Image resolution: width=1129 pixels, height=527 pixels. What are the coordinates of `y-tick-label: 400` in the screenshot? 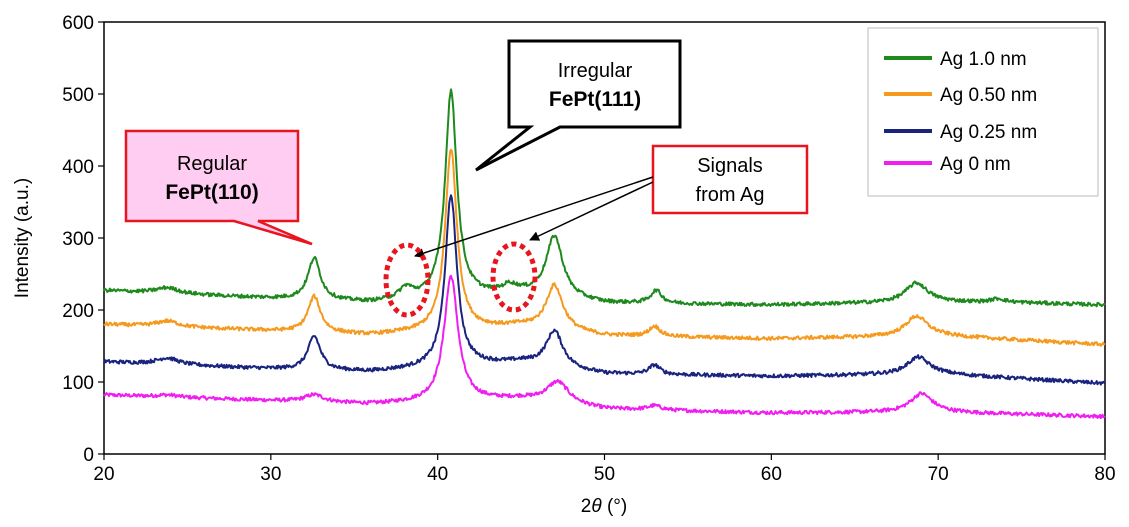 It's located at (78, 167).